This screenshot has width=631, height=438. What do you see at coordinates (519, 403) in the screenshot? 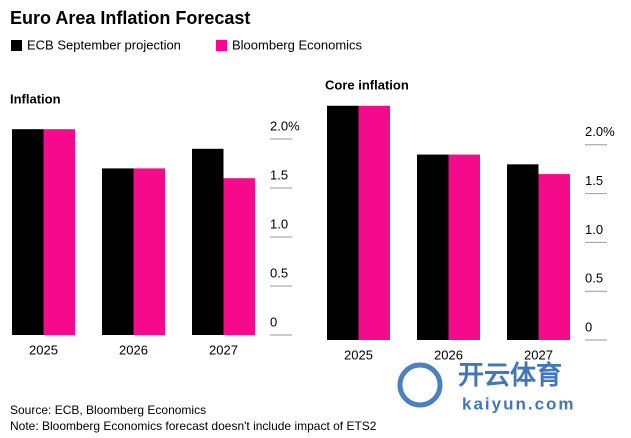
I see `watermark-site: kaiyun.com` at bounding box center [519, 403].